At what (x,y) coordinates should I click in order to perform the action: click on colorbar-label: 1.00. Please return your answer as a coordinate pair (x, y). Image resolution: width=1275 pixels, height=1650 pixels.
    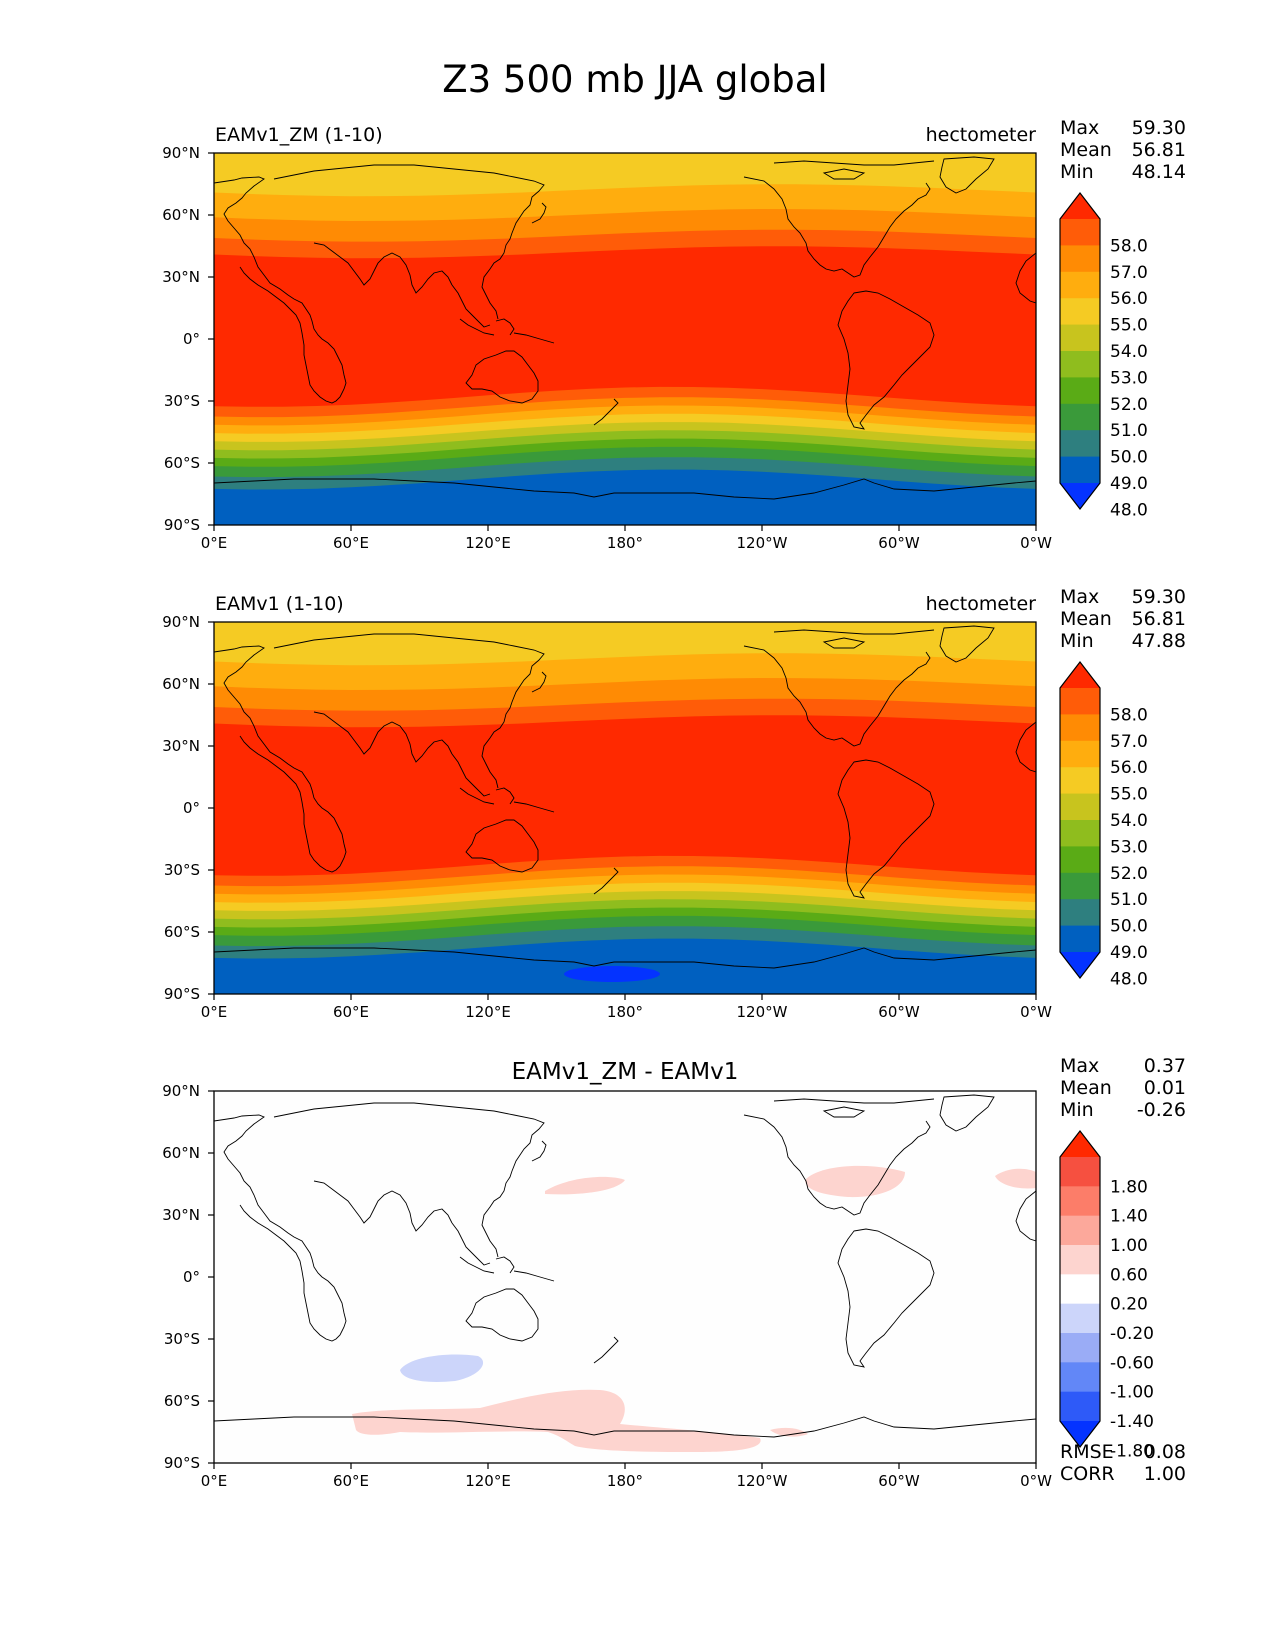
    Looking at the image, I should click on (1129, 1246).